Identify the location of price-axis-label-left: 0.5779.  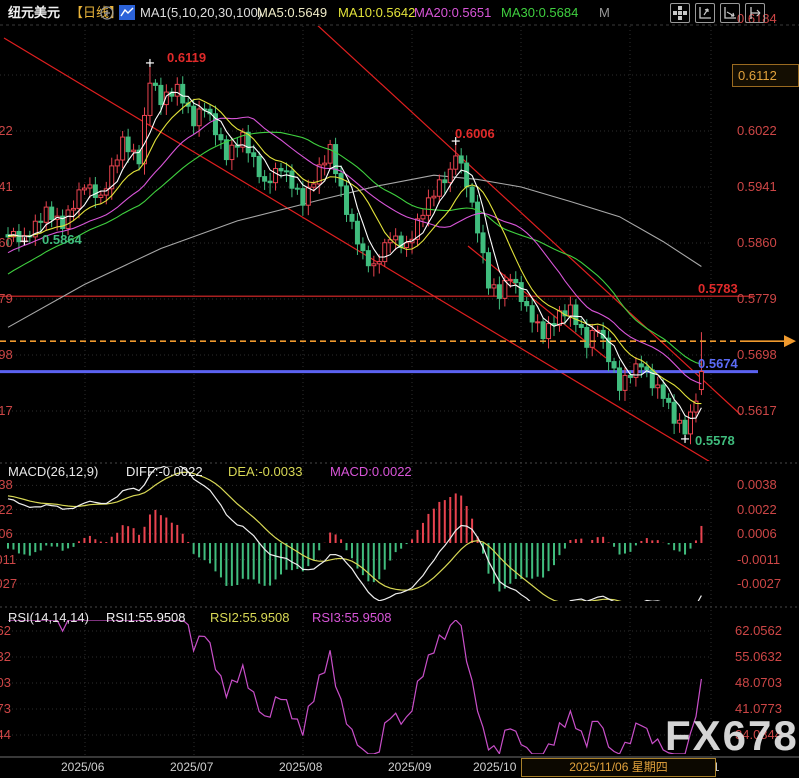
(6, 298).